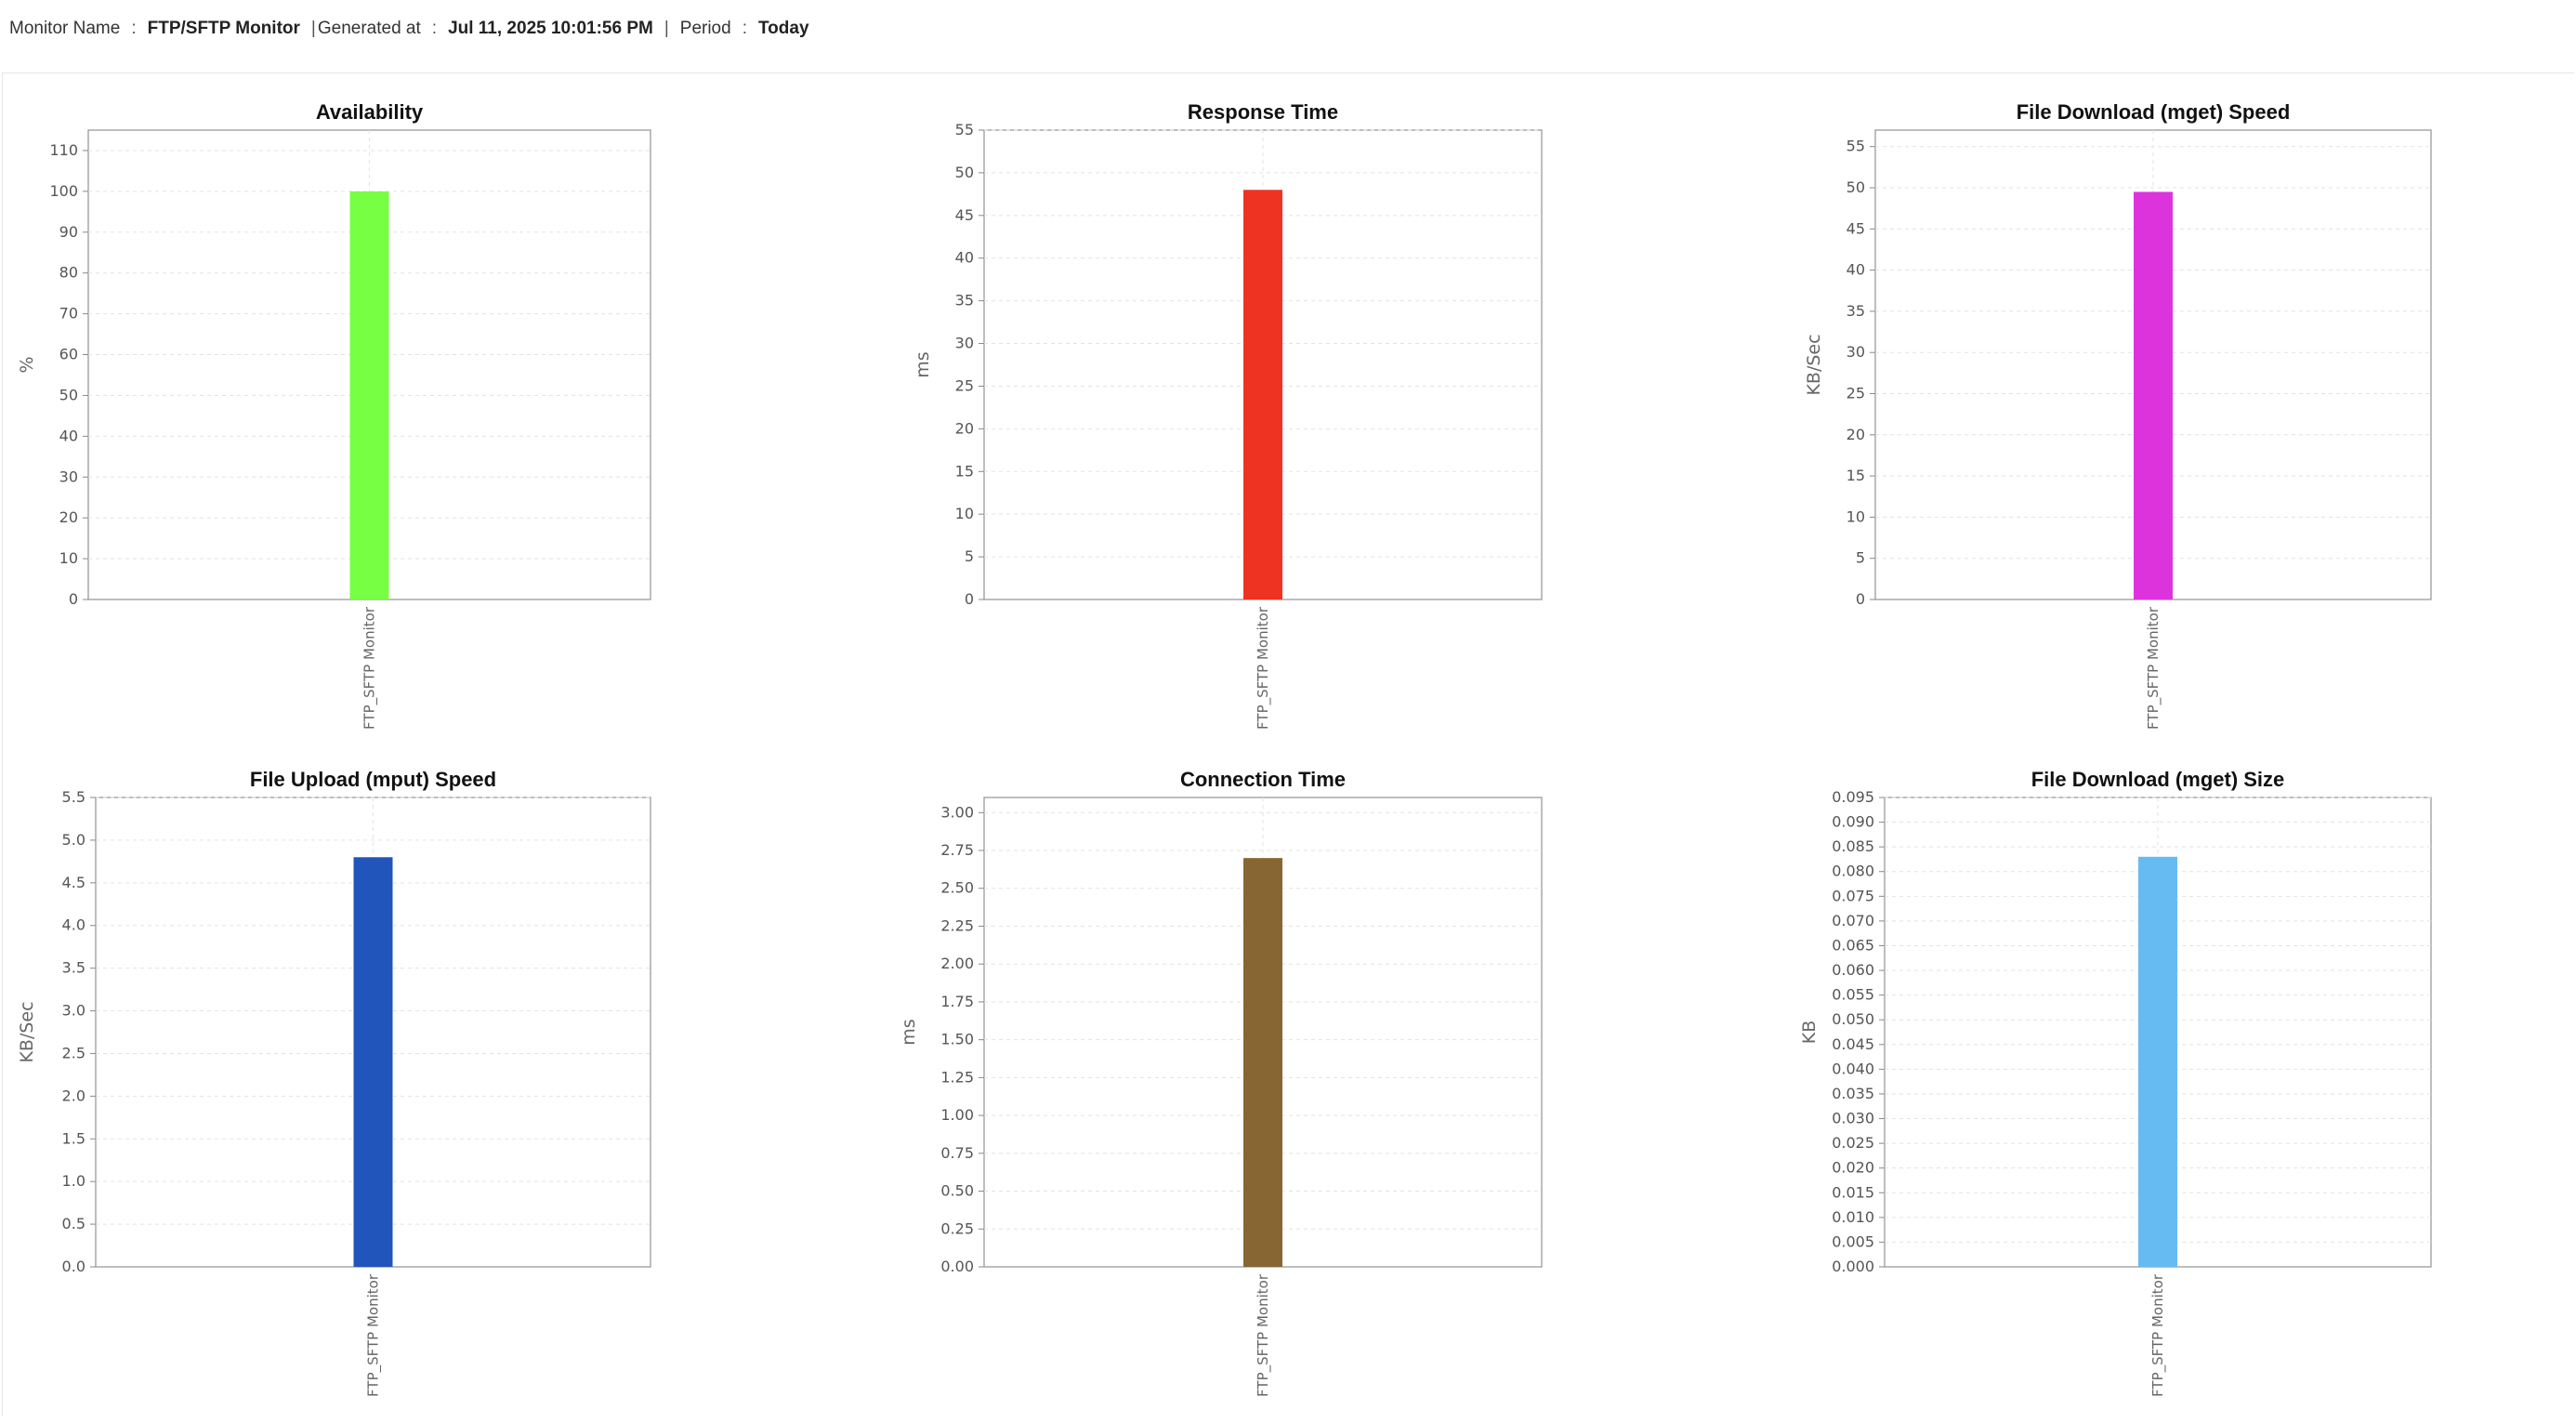 Image resolution: width=2576 pixels, height=1423 pixels. What do you see at coordinates (957, 888) in the screenshot?
I see `y-tick-label: 2.50` at bounding box center [957, 888].